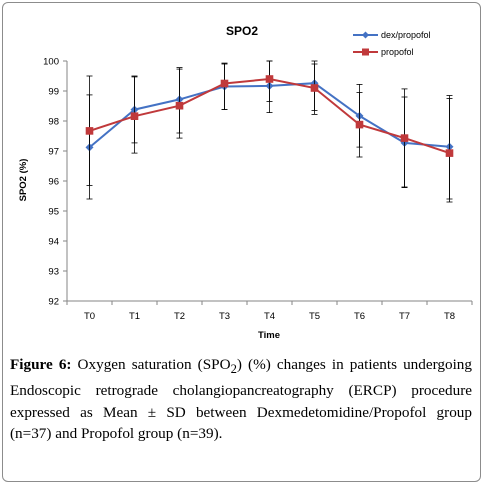 The height and width of the screenshot is (486, 485). What do you see at coordinates (365, 52) in the screenshot?
I see `legend-marker-propofol` at bounding box center [365, 52].